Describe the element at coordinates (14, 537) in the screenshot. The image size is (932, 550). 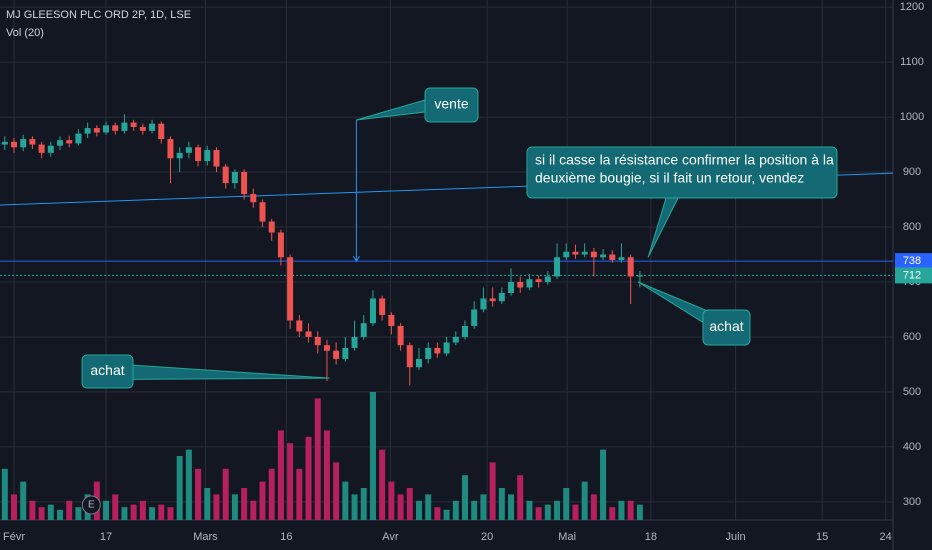
I see `x-tick-label: Févr` at that location.